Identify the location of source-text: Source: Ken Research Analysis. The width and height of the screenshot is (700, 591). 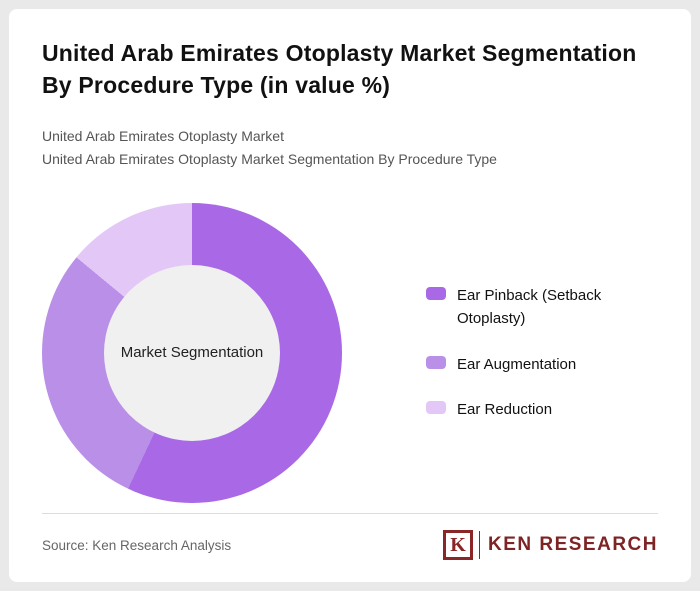
(137, 545).